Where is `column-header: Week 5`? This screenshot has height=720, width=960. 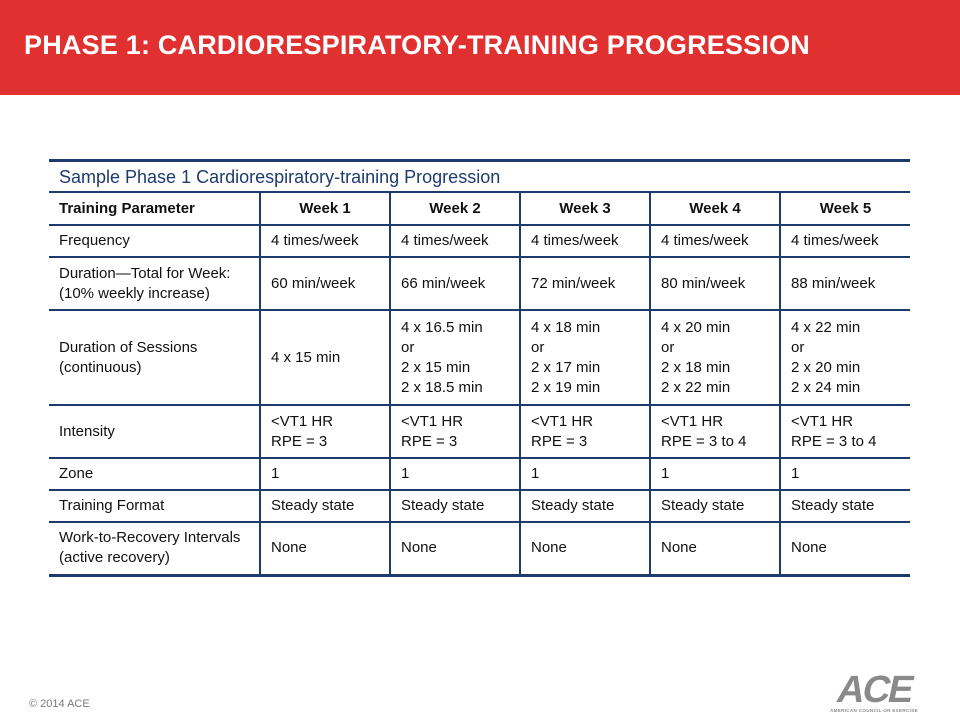 column-header: Week 5 is located at coordinates (845, 209).